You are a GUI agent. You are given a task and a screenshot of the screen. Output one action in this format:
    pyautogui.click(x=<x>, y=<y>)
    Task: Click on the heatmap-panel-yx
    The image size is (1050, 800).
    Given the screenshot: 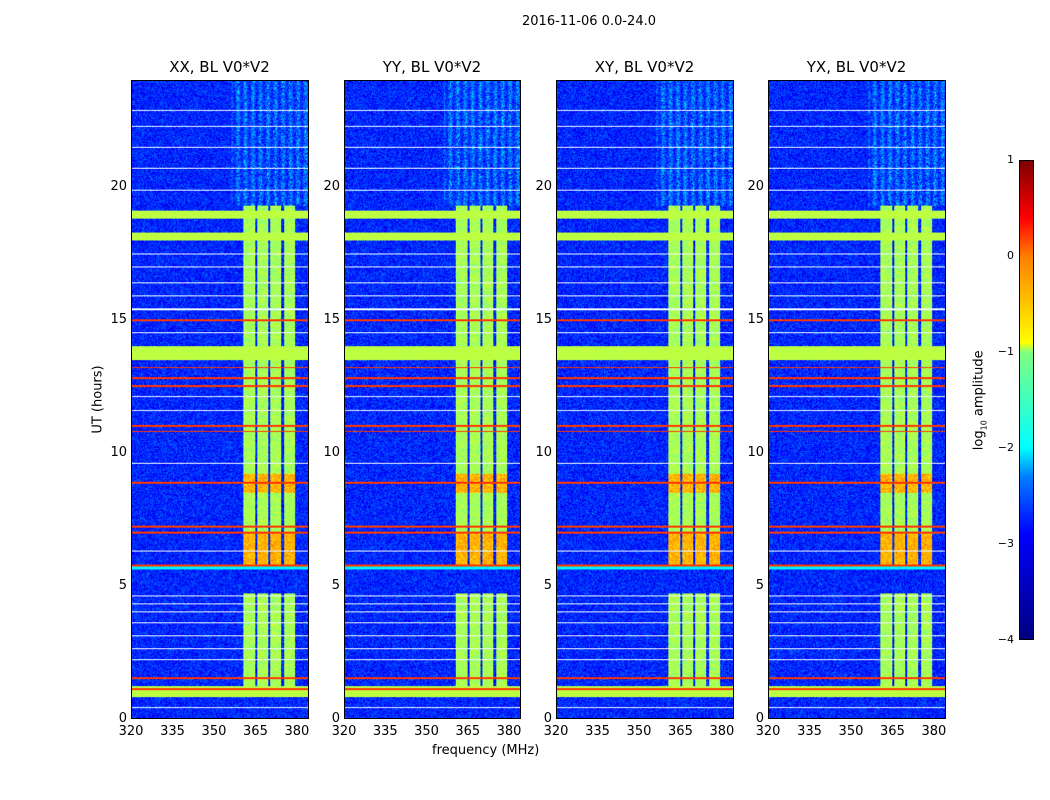 What is the action you would take?
    pyautogui.click(x=857, y=399)
    